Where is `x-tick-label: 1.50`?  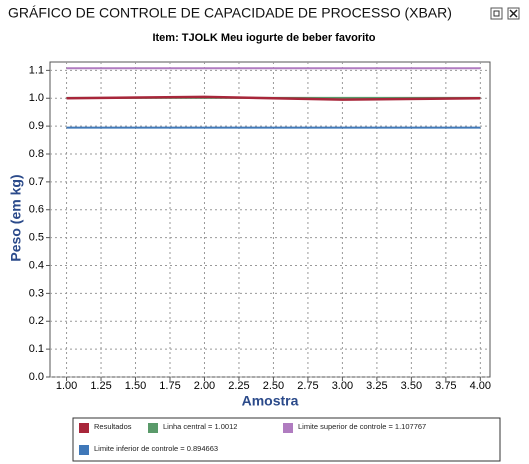 x-tick-label: 1.50 is located at coordinates (135, 386).